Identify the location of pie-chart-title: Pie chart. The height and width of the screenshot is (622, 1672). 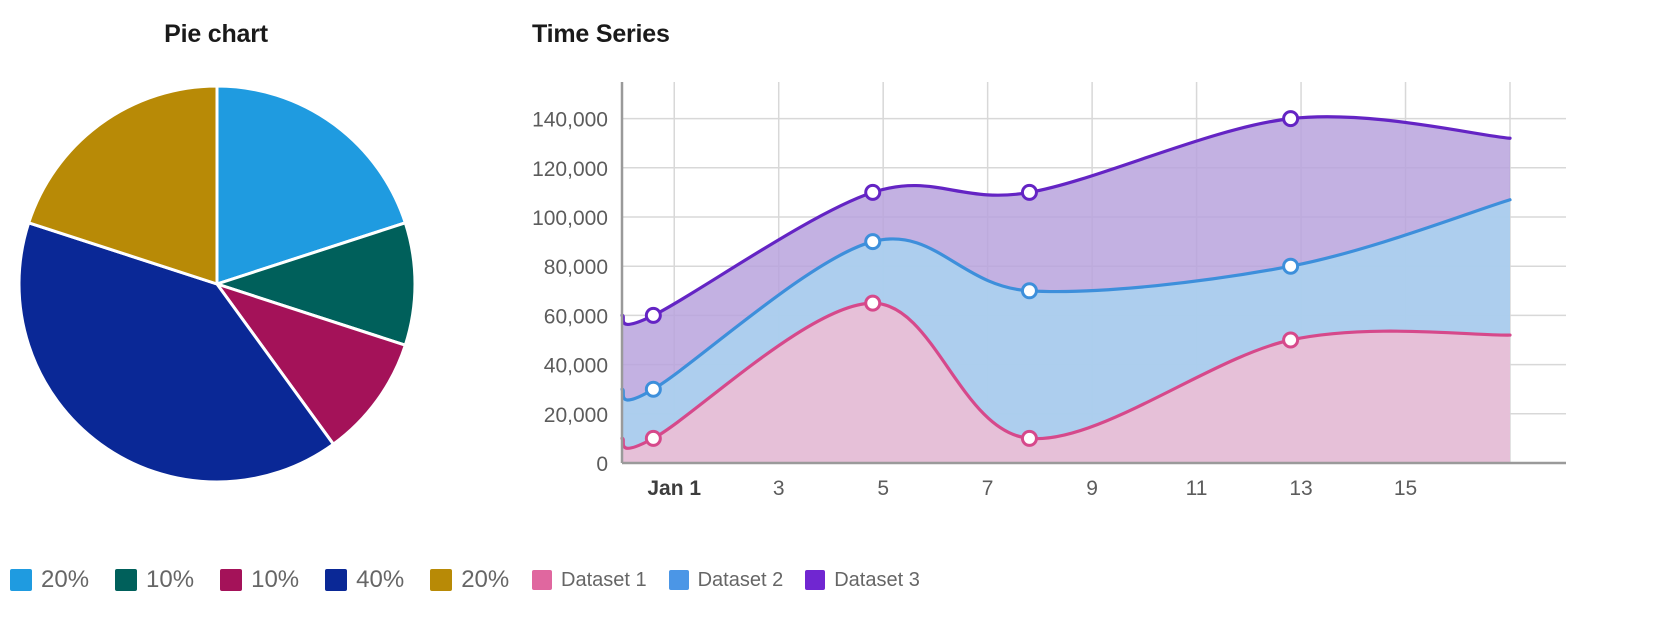
(216, 34).